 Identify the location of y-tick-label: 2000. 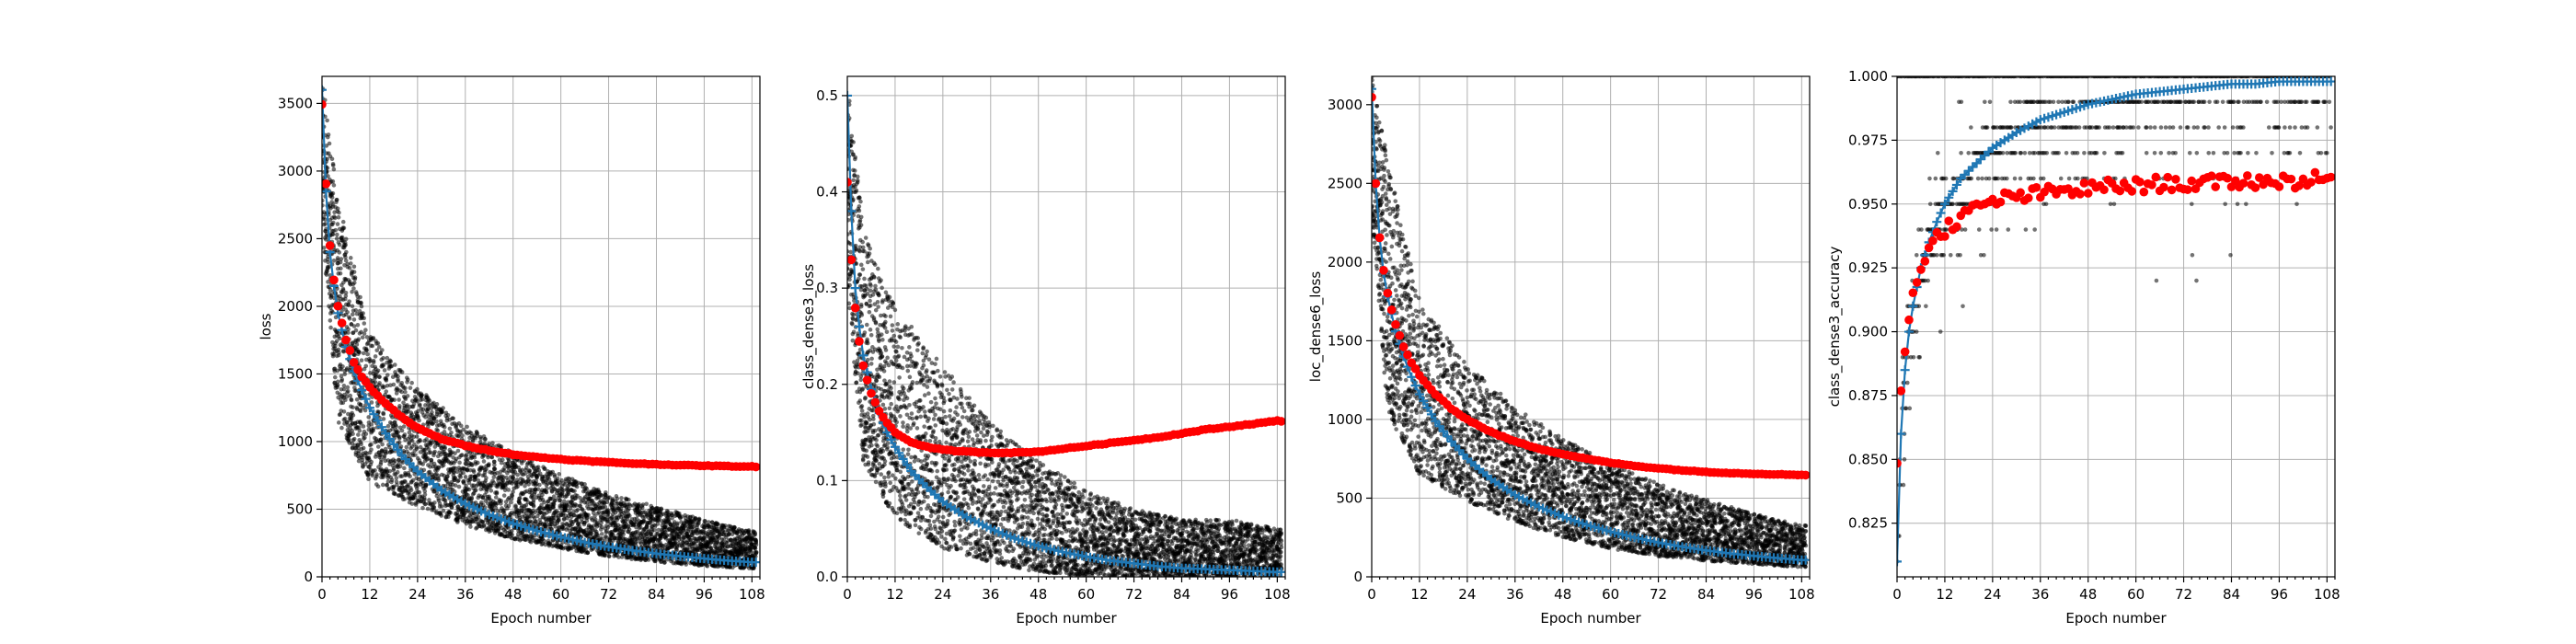
(295, 306).